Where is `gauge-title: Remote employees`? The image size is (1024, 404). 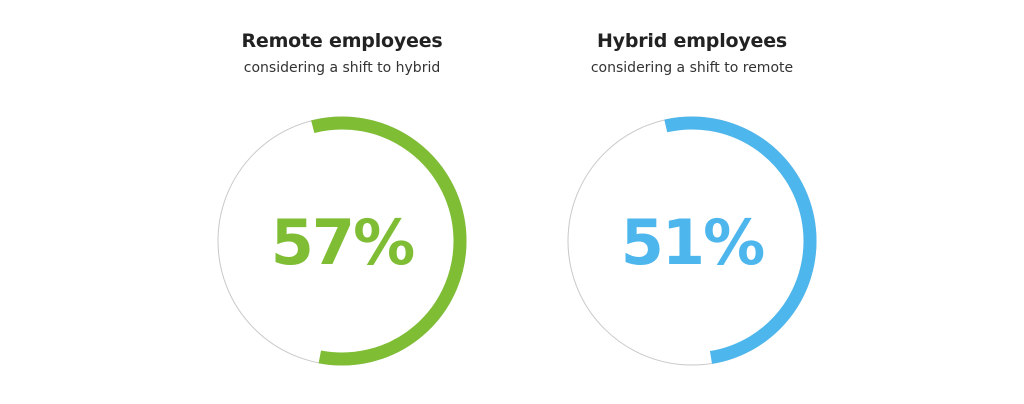 gauge-title: Remote employees is located at coordinates (342, 41).